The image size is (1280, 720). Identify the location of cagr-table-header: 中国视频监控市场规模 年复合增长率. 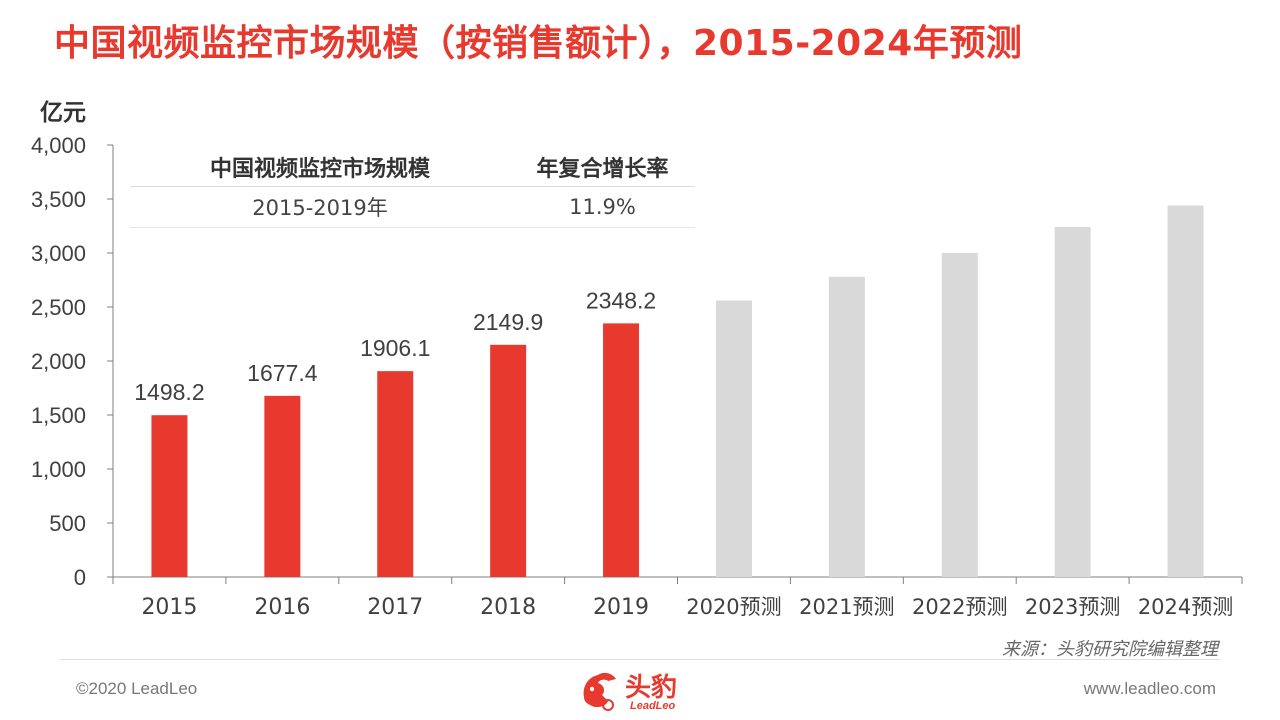
(412, 167).